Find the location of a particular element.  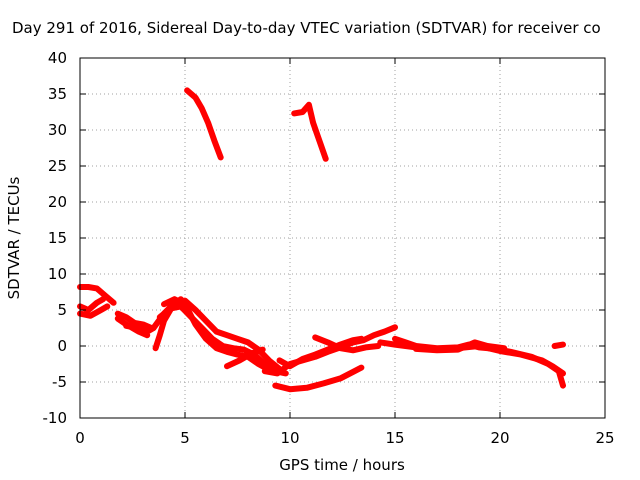

x-tick-label: 5 is located at coordinates (185, 438).